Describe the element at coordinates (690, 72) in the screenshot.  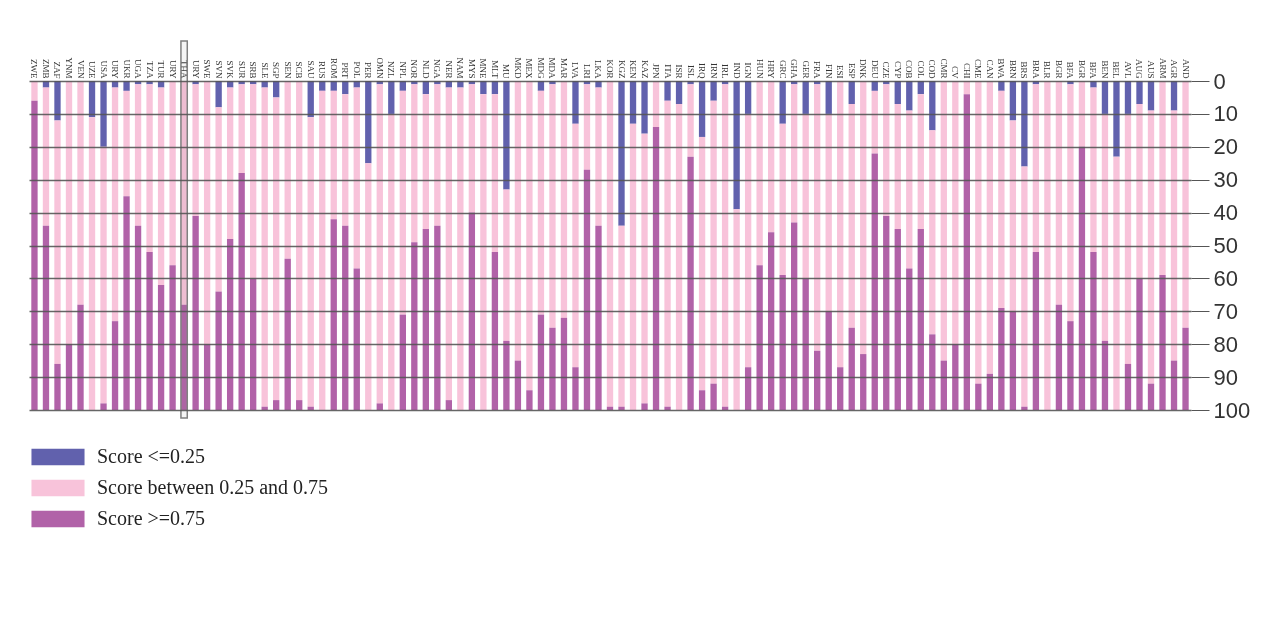
I see `x-tick-label: ISL` at that location.